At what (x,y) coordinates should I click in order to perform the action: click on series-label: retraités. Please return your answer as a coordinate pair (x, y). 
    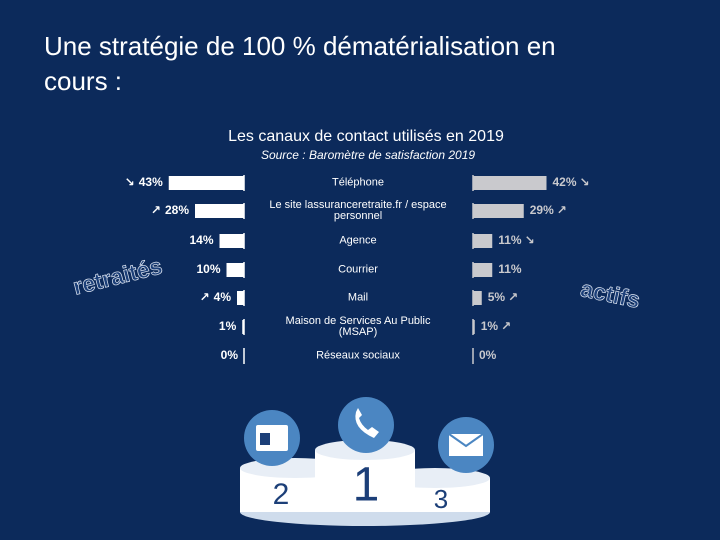
    Looking at the image, I should click on (117, 276).